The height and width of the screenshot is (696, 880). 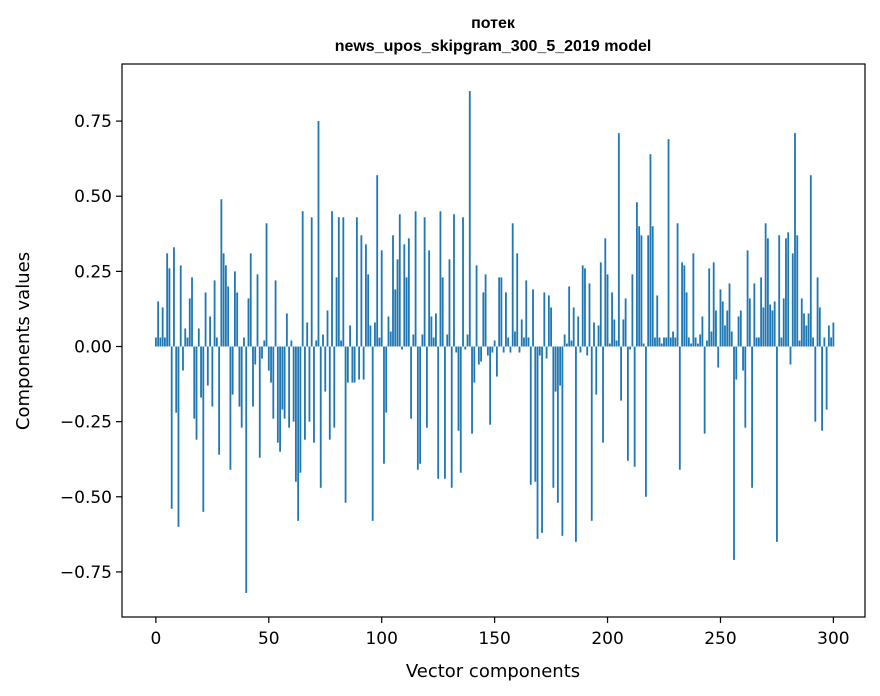 What do you see at coordinates (381, 639) in the screenshot?
I see `x-tick-label: 100` at bounding box center [381, 639].